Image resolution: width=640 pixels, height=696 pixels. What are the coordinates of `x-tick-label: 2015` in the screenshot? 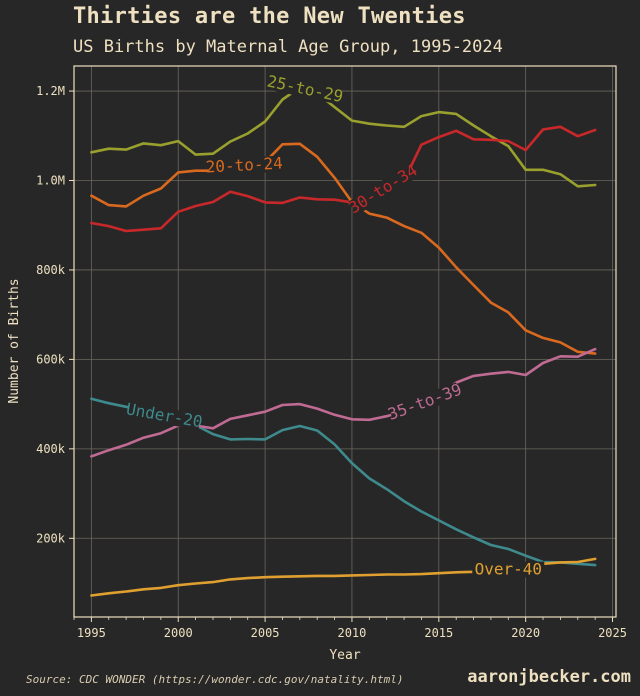 It's located at (438, 633).